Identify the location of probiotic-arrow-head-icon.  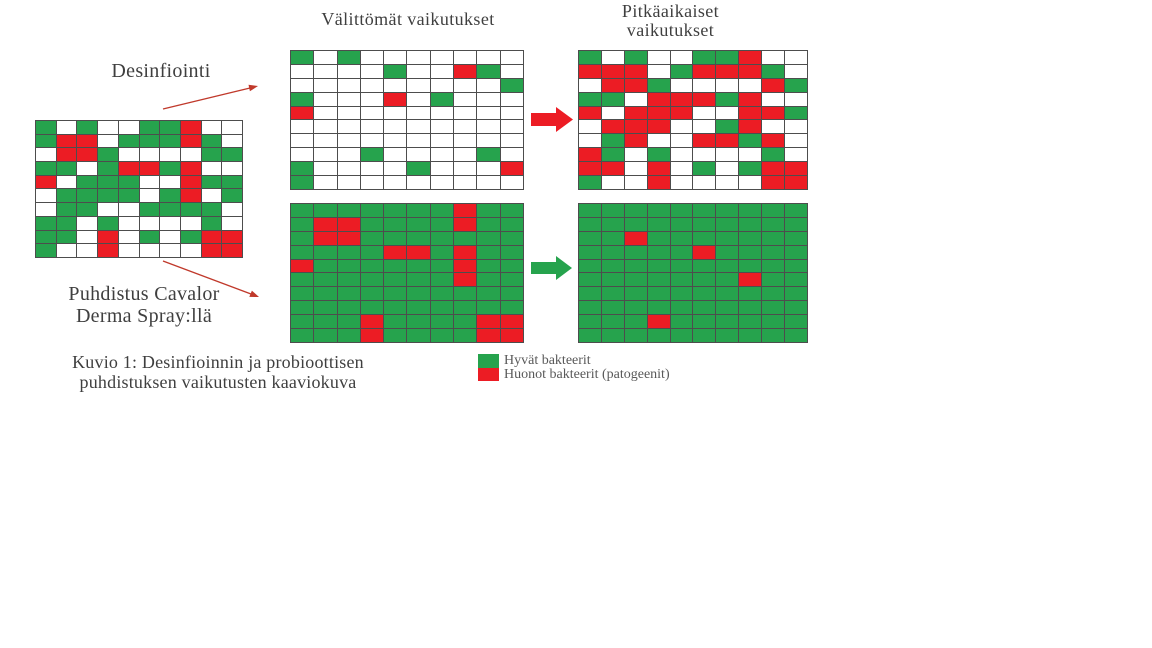
(254, 293).